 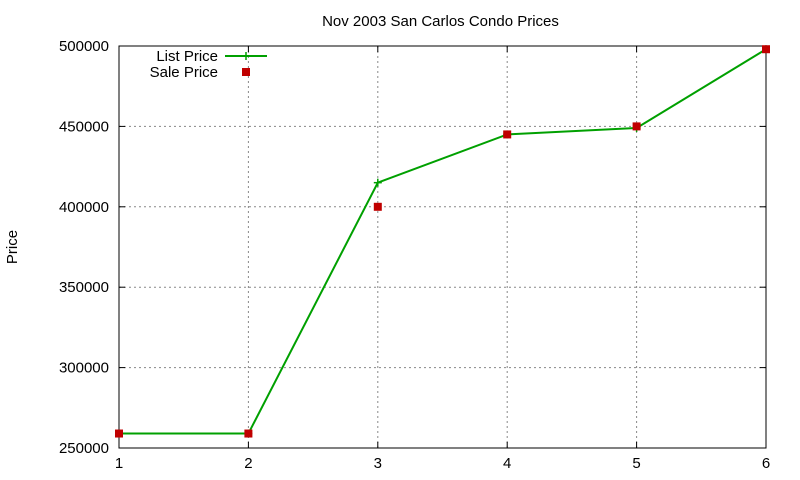 What do you see at coordinates (84, 207) in the screenshot?
I see `y-tick-label: 400000` at bounding box center [84, 207].